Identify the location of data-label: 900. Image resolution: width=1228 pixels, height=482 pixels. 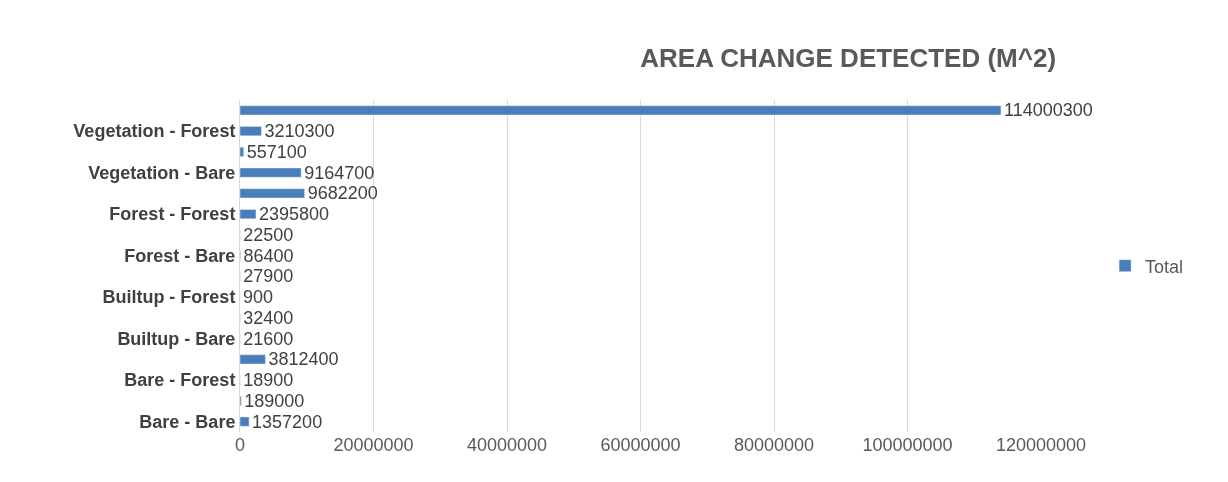
(258, 297).